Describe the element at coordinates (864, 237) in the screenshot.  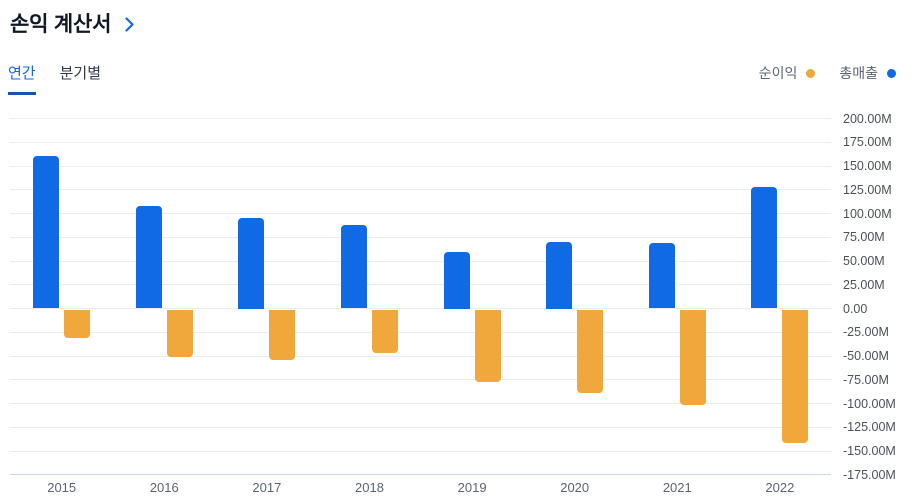
I see `y-axis-tick-label: 75.00M` at that location.